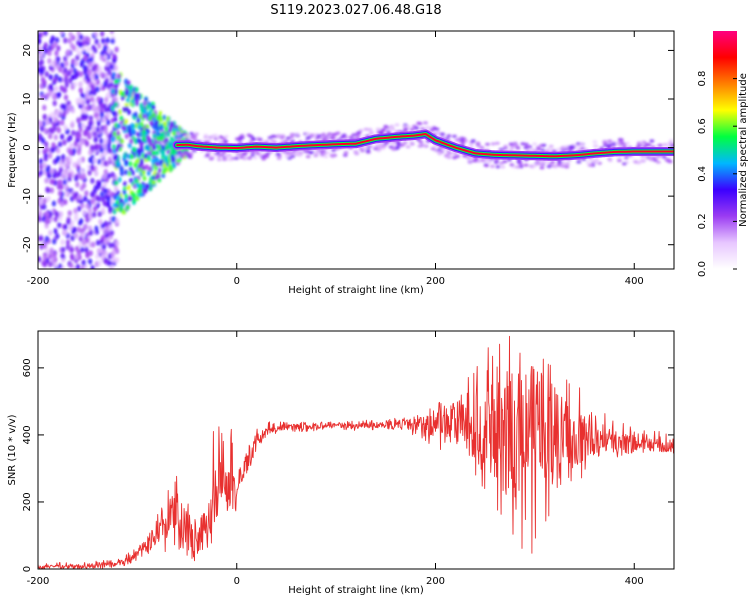 Image resolution: width=750 pixels, height=600 pixels. I want to click on colorbar-tick-label: 0.6, so click(702, 126).